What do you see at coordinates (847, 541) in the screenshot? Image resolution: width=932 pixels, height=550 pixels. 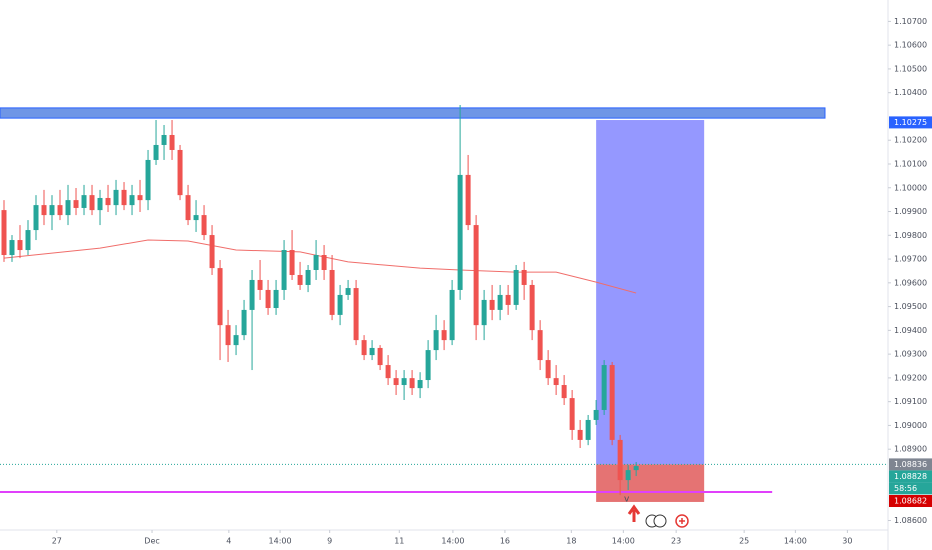 I see `x-tick-label: 30` at bounding box center [847, 541].